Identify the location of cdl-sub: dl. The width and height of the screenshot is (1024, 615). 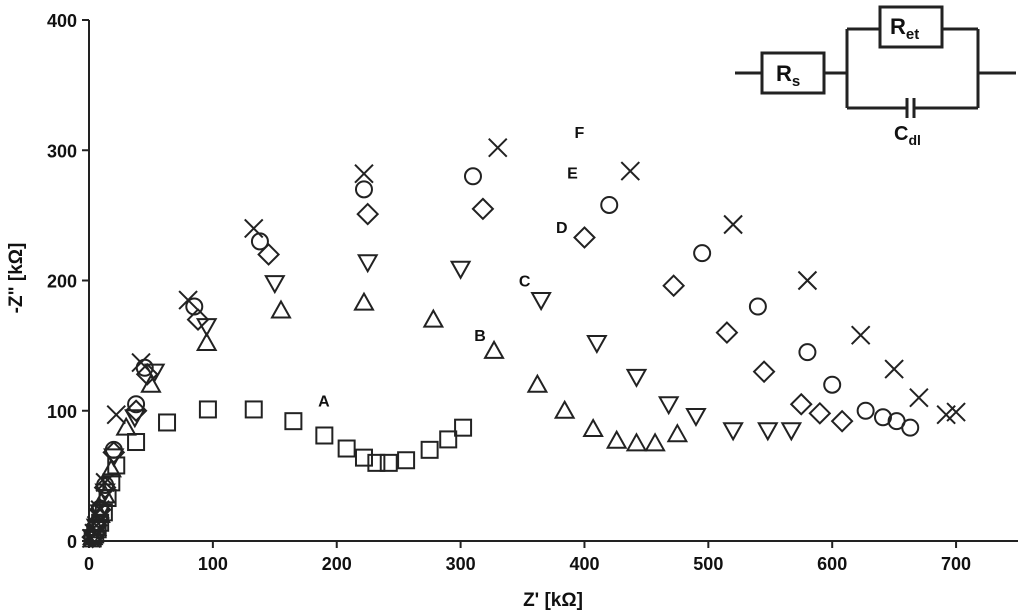
(914, 140).